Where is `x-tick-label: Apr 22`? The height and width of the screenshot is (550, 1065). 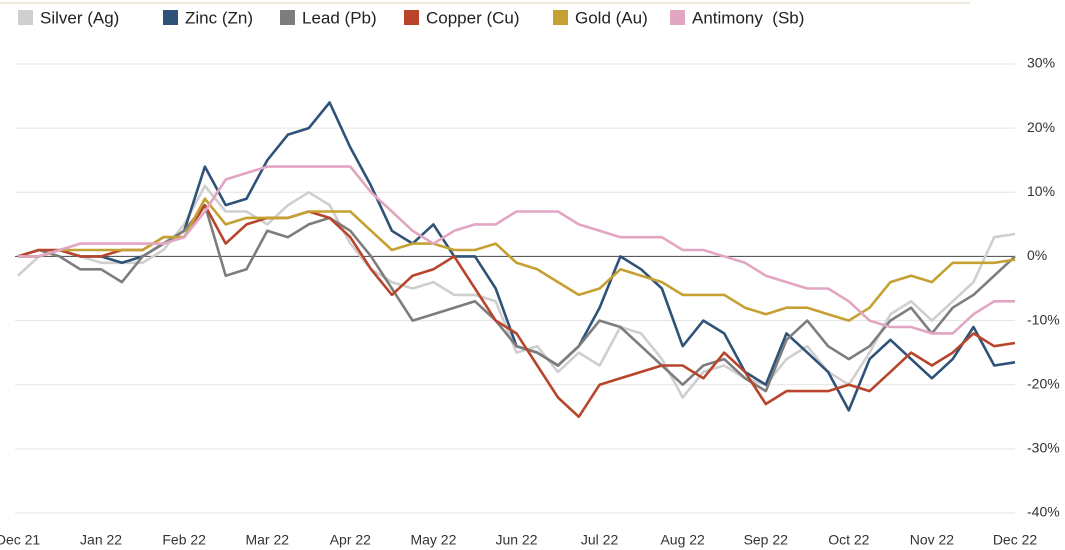 x-tick-label: Apr 22 is located at coordinates (350, 540).